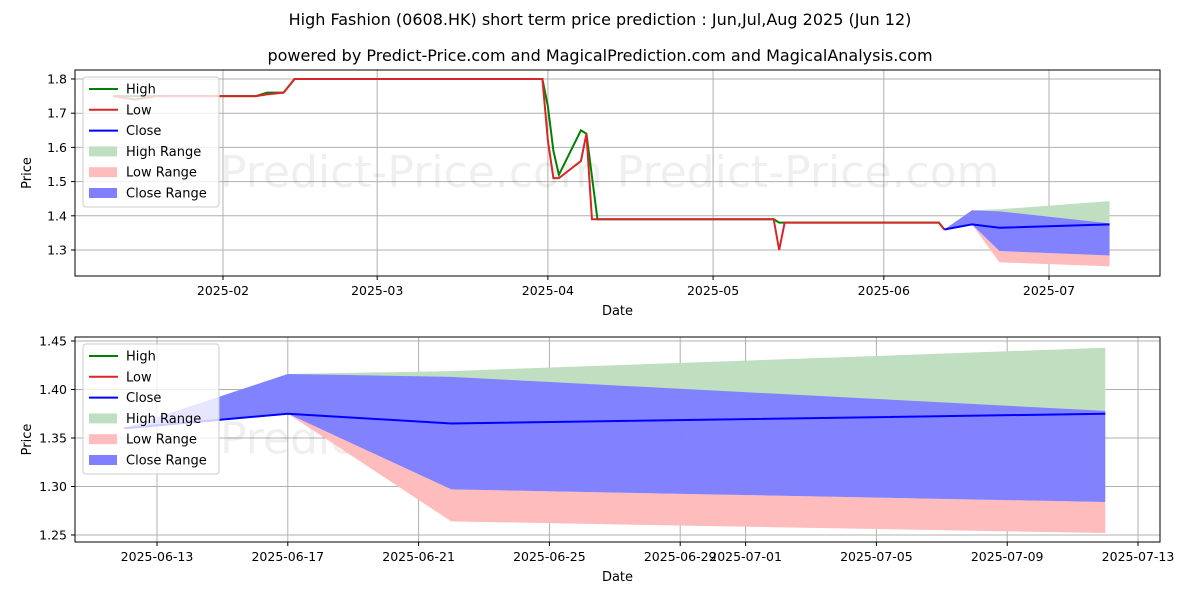  I want to click on y-tick-label: 1.30, so click(53, 486).